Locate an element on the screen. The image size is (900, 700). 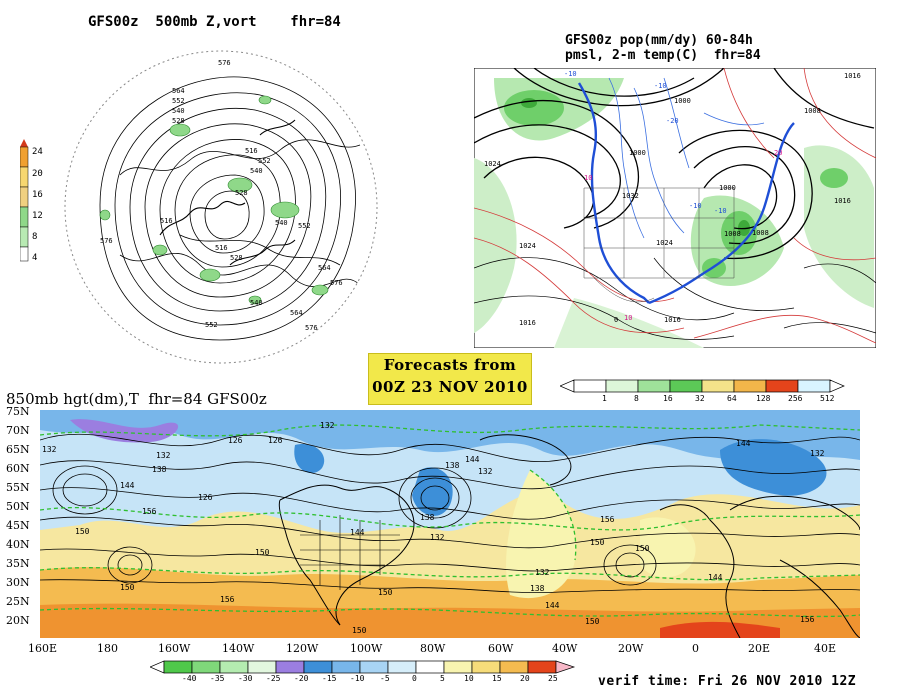
lat-label: 35N is located at coordinates (18, 563).